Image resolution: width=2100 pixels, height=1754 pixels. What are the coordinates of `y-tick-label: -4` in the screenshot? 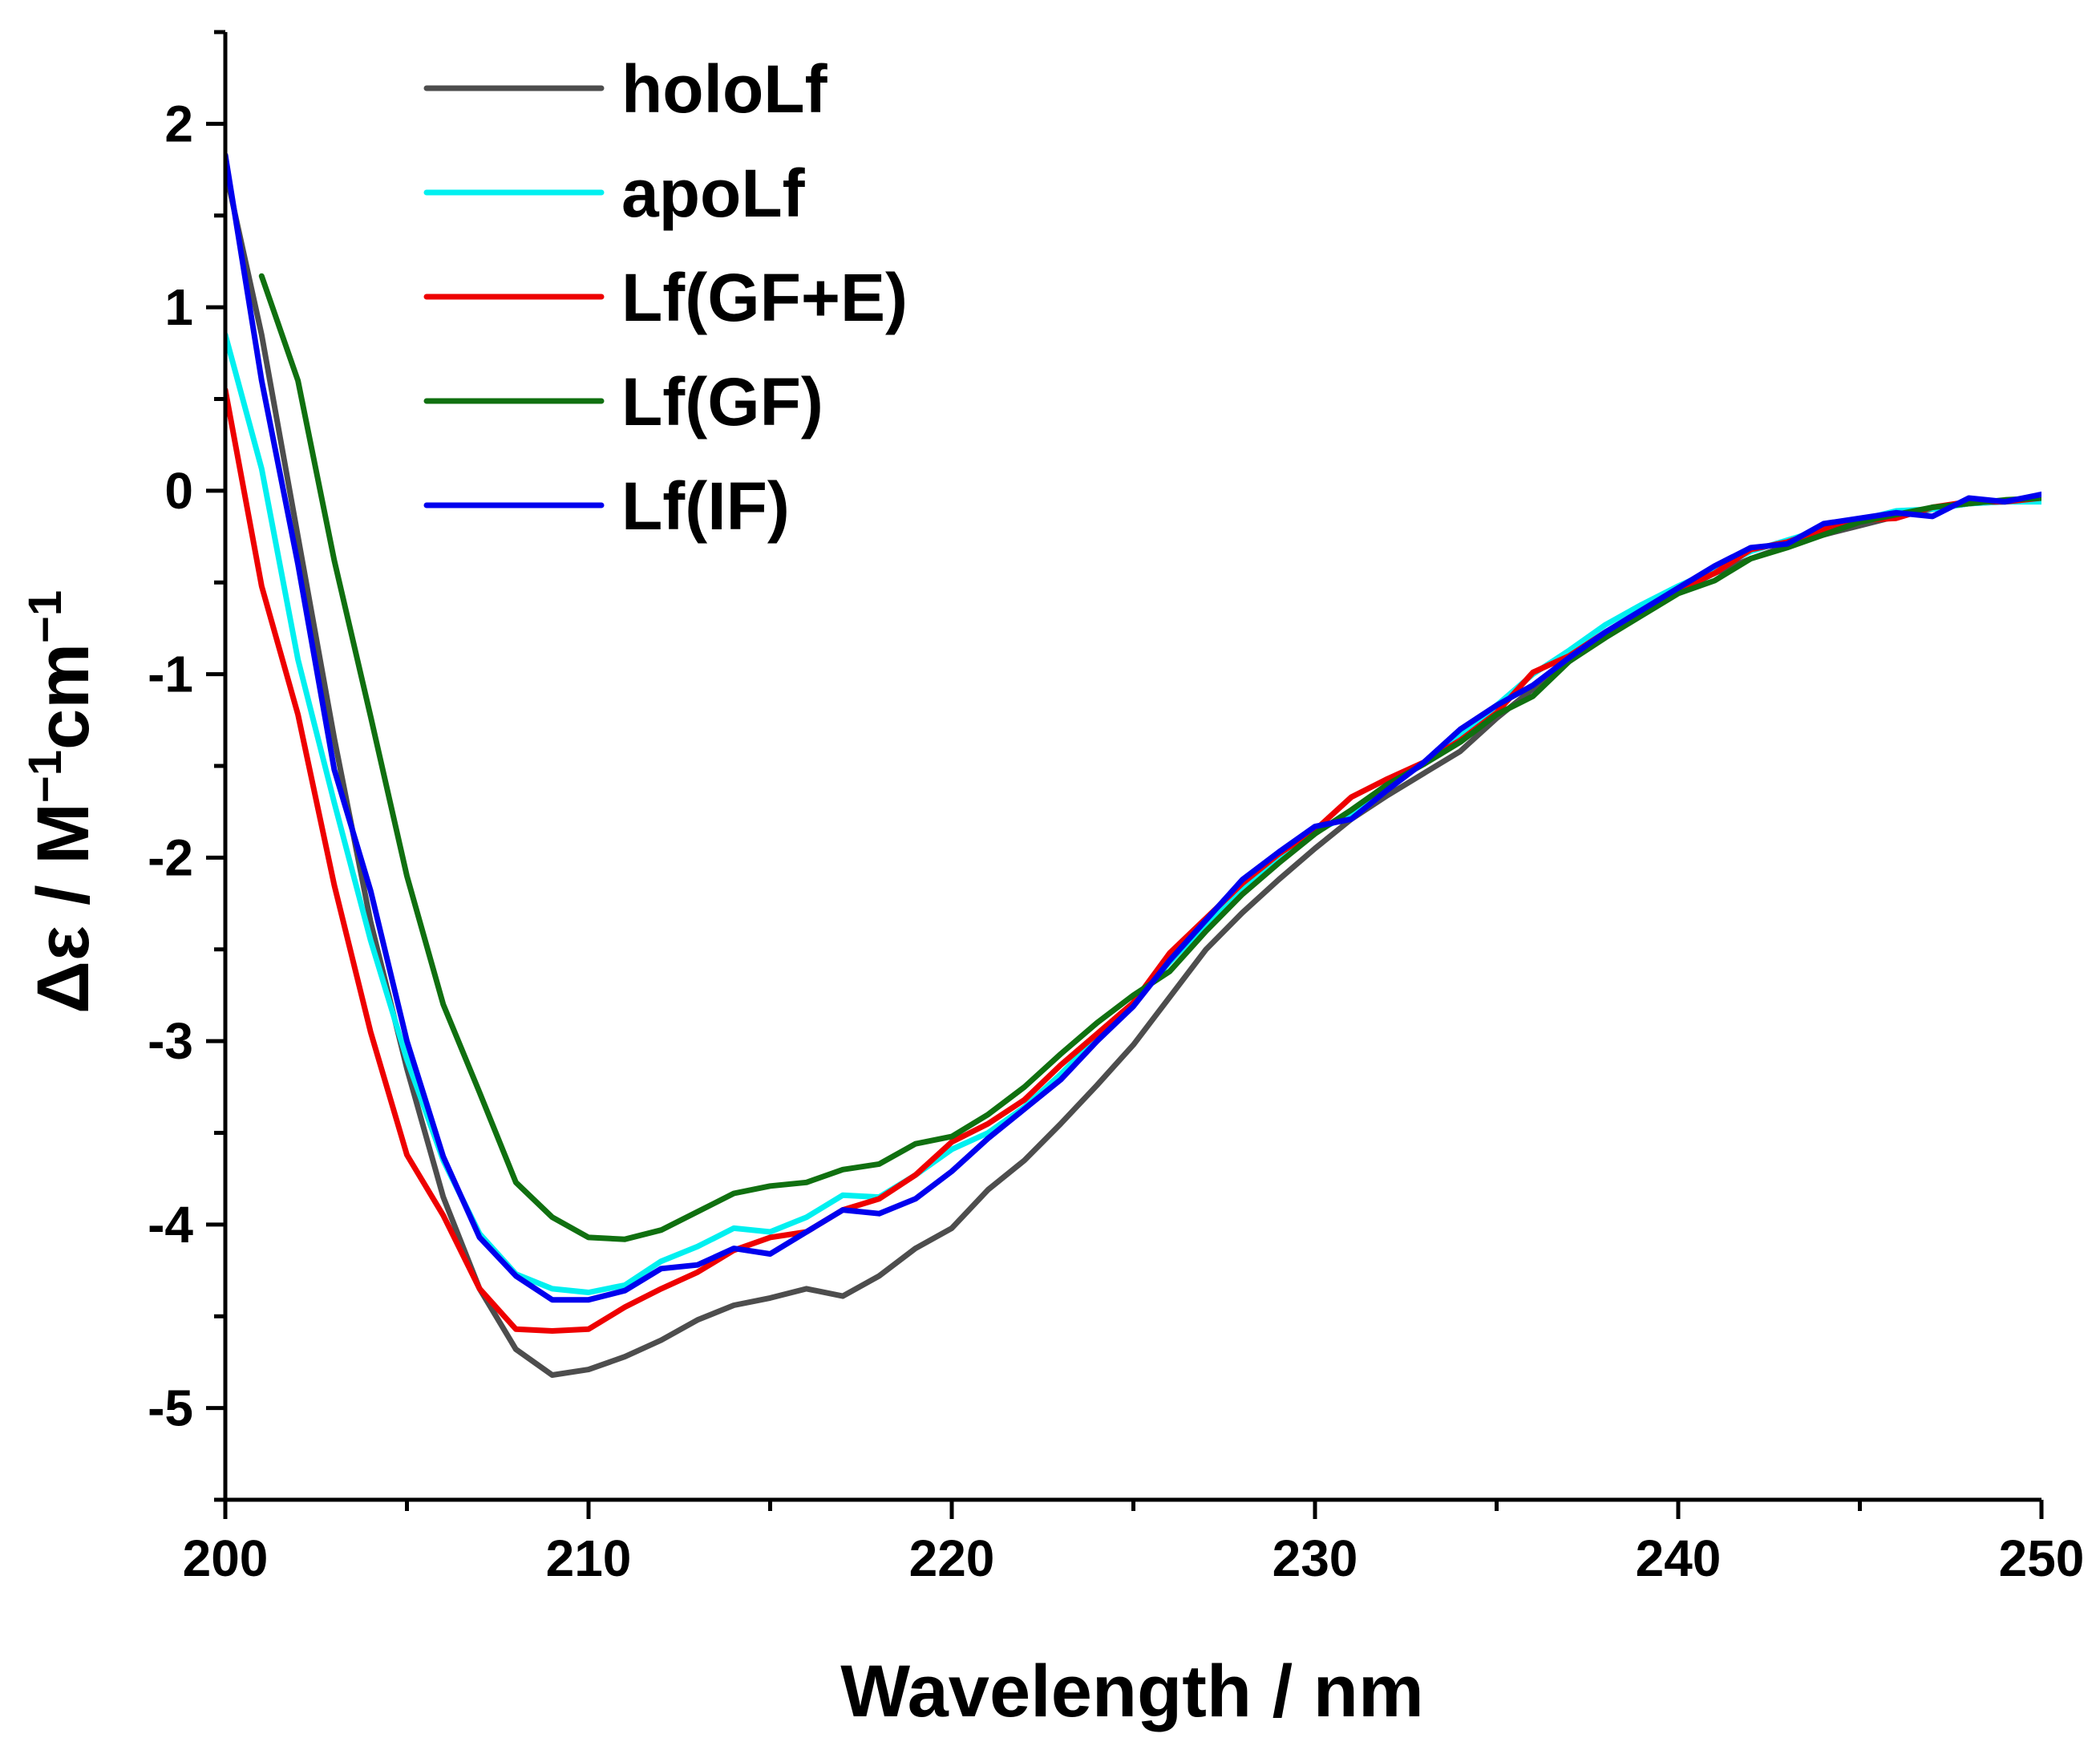 It's located at (170, 1225).